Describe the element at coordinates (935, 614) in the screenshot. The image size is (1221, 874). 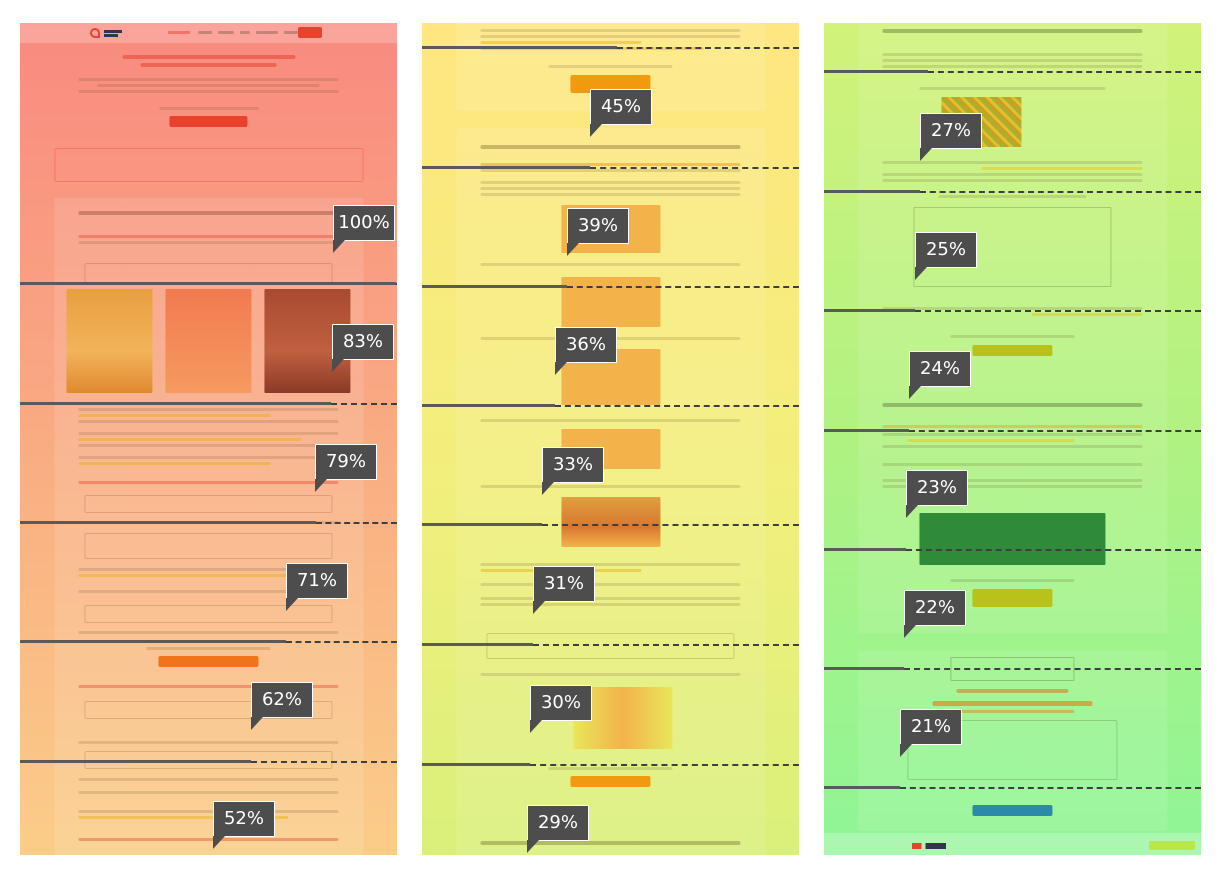
I see `scroll-percentage-badge: 22%` at that location.